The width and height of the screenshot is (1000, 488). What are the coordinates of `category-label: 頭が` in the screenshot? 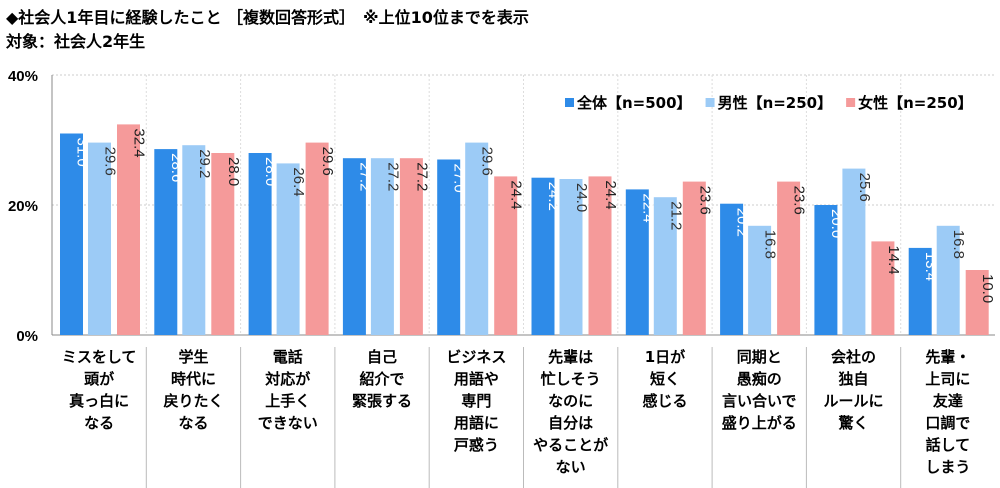 It's located at (99, 379).